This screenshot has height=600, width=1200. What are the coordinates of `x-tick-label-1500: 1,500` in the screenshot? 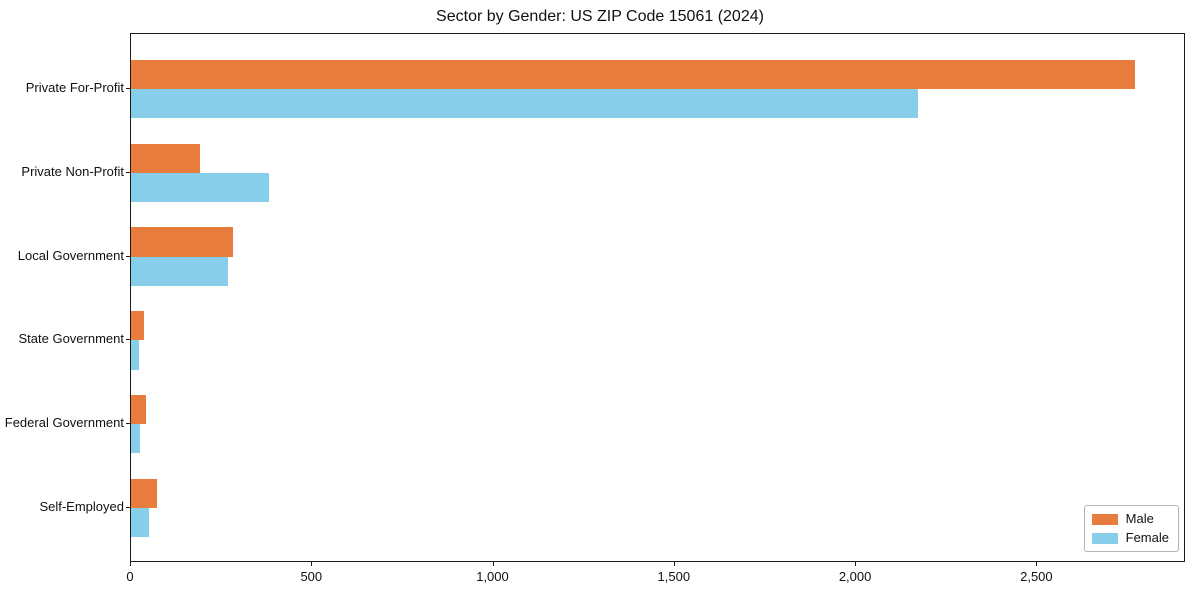 It's located at (674, 576).